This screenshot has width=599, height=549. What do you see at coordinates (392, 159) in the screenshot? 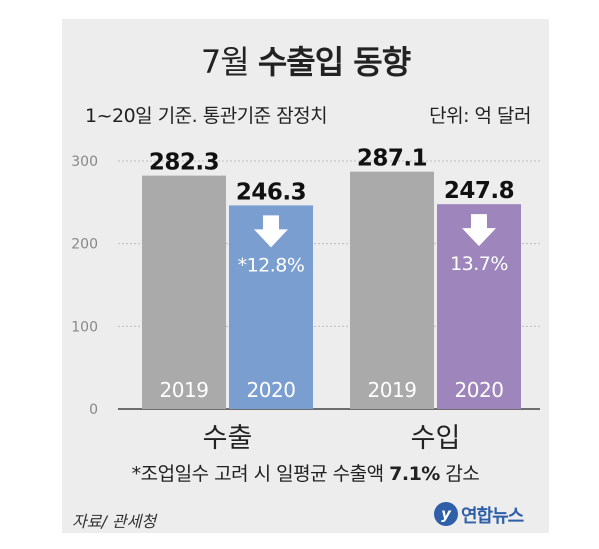
I see `value-label: 287.1` at bounding box center [392, 159].